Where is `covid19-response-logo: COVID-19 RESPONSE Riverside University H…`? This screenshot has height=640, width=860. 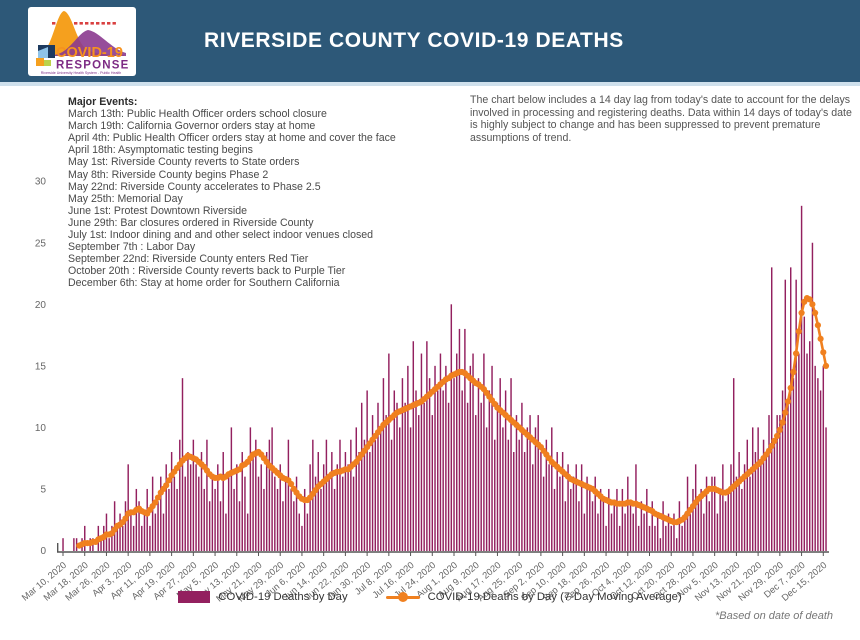 covid19-response-logo: COVID-19 RESPONSE Riverside University H… is located at coordinates (82, 41).